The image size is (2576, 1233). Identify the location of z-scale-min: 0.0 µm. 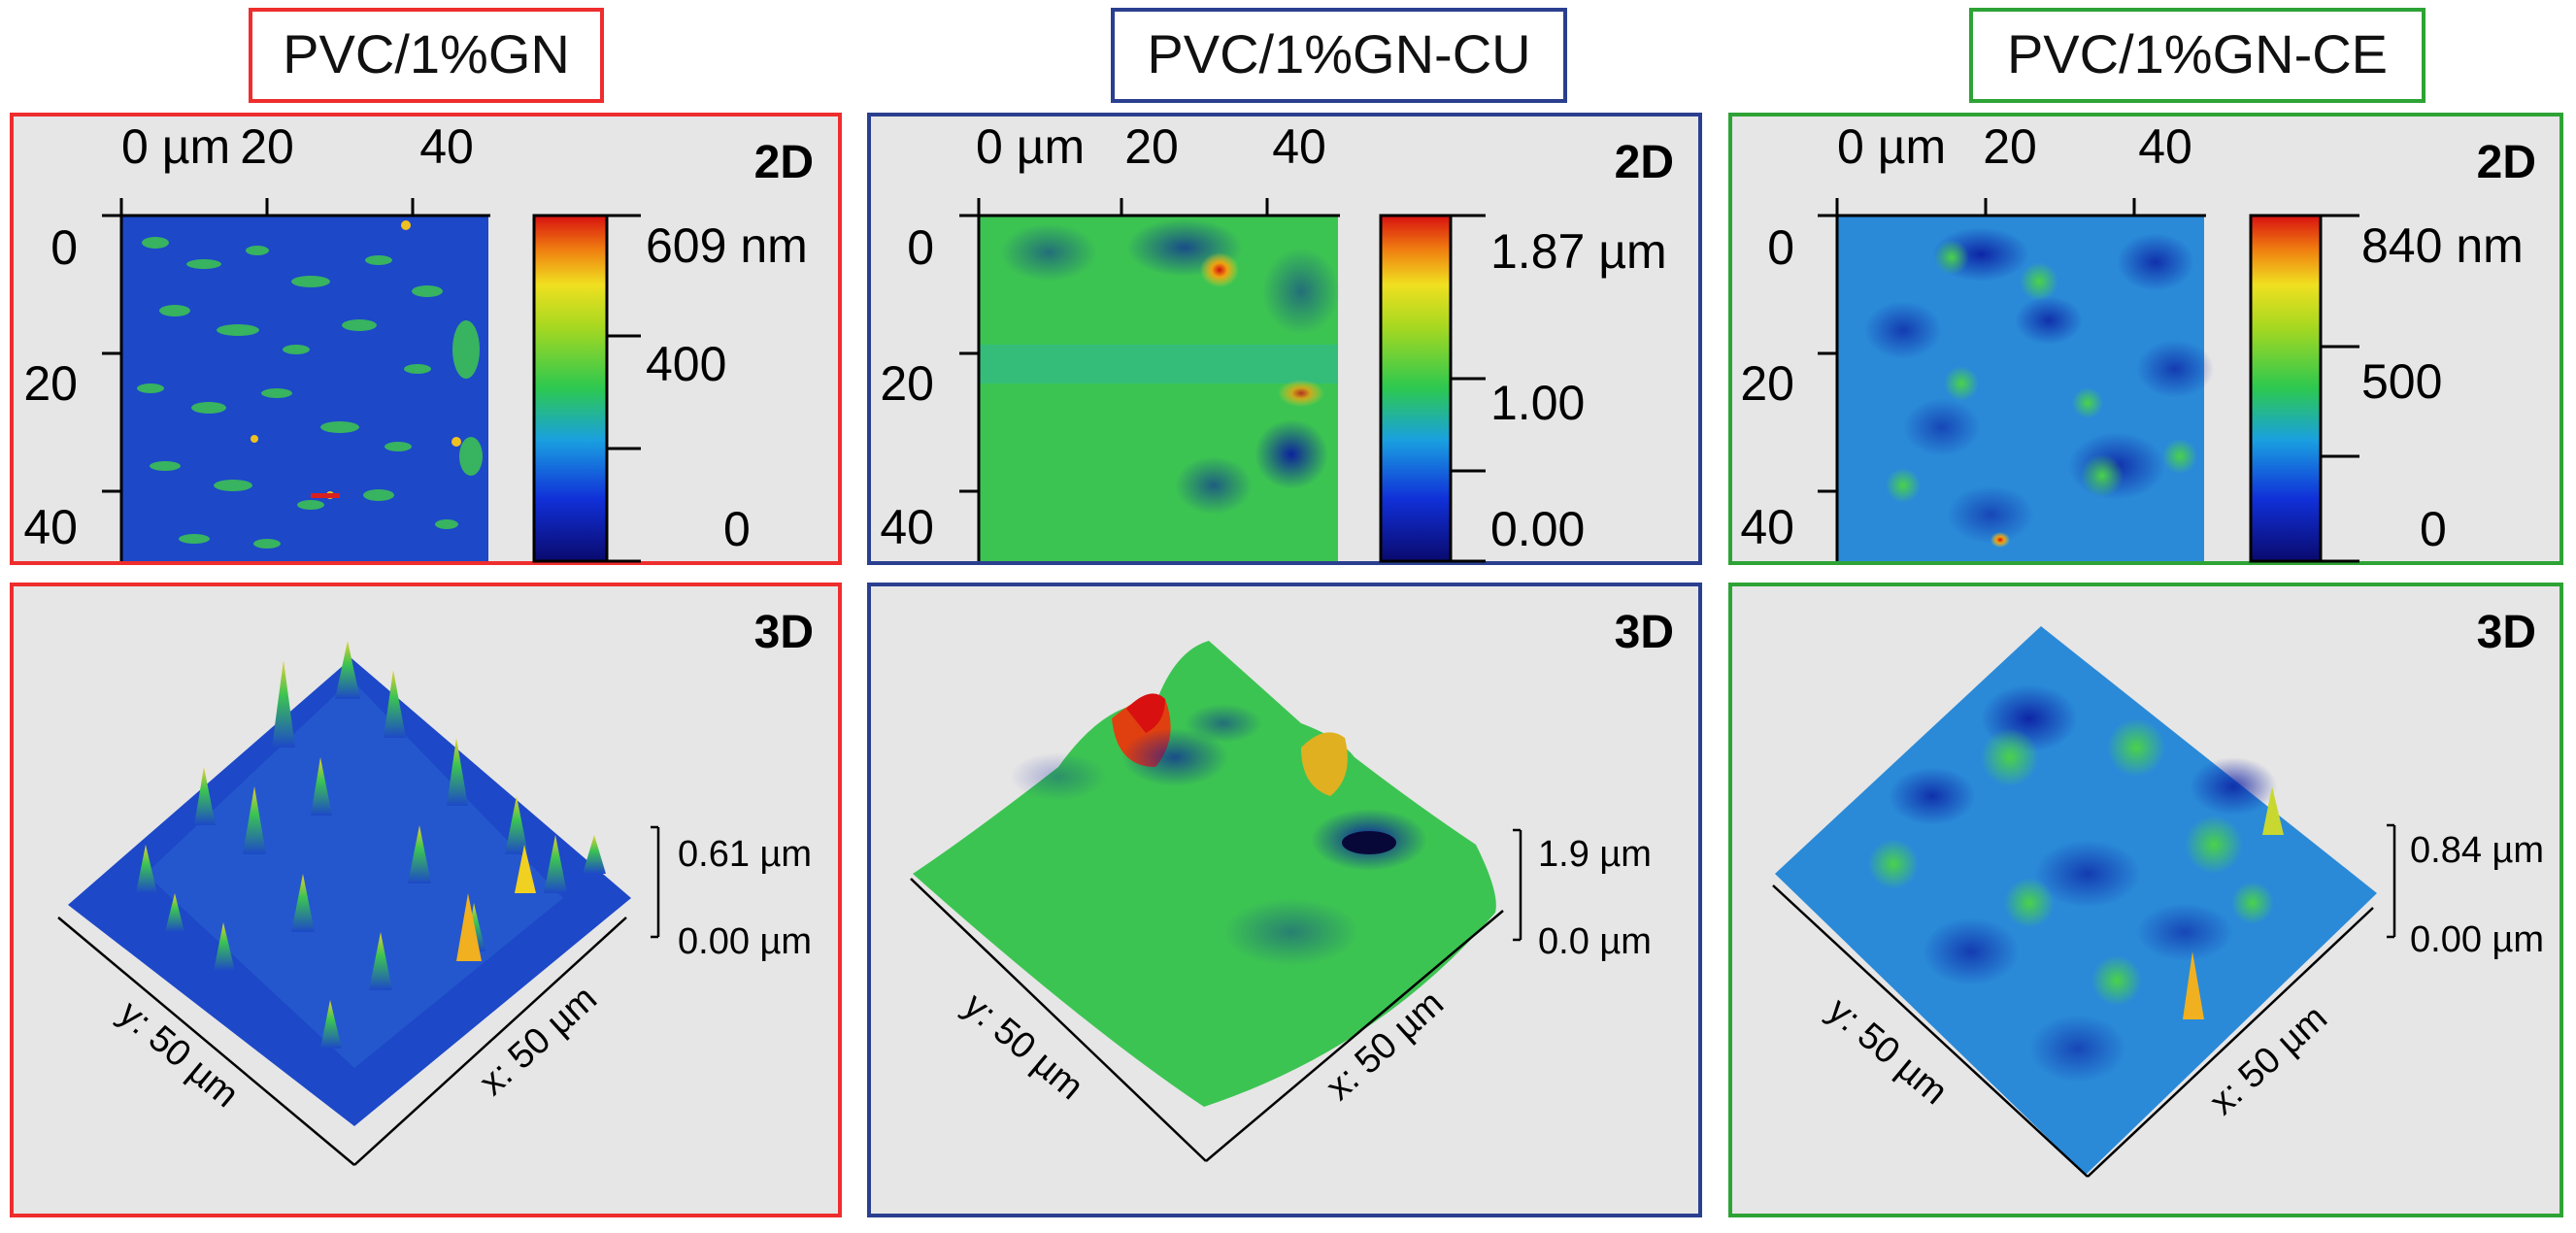
(1595, 941).